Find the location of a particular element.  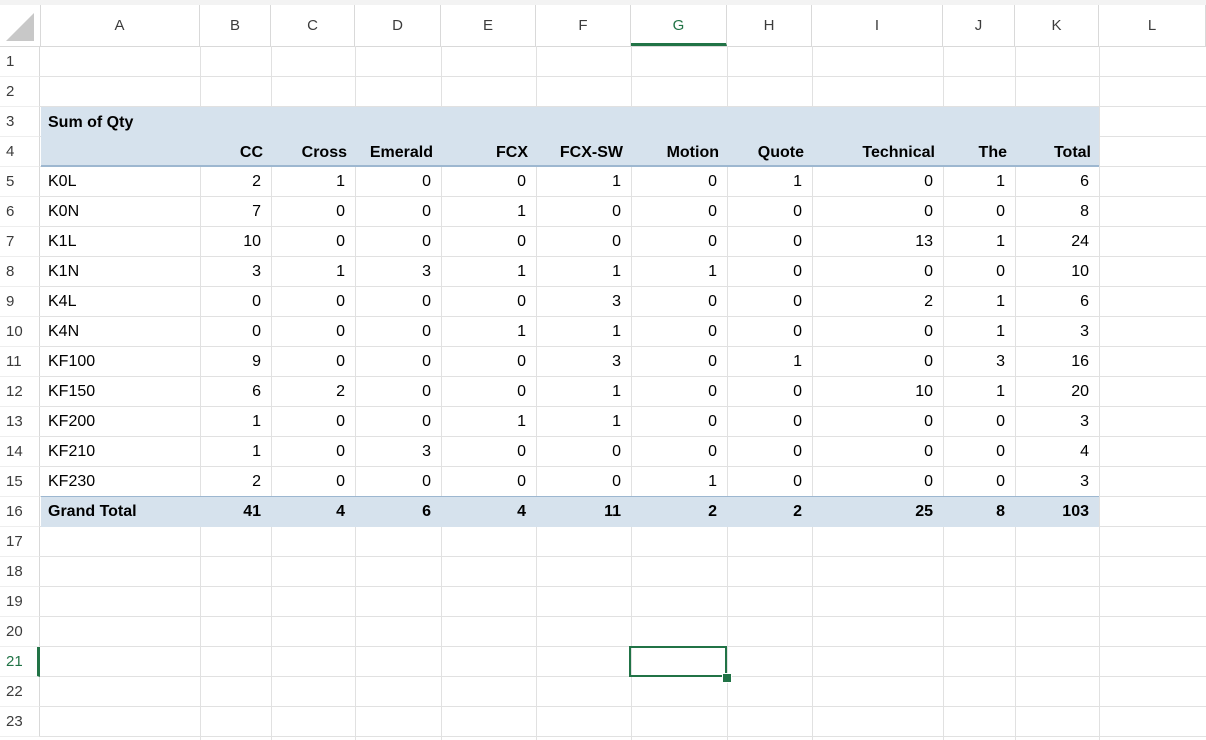

grand-total-value: 103 is located at coordinates (1075, 511).